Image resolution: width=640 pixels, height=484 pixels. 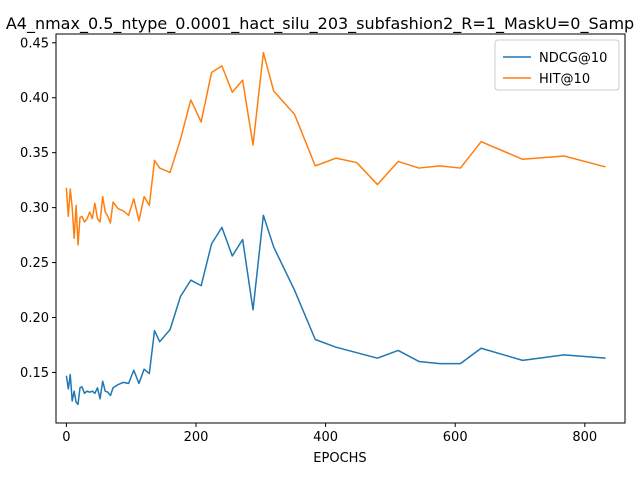 I want to click on y-tick-label: 0.35, so click(x=34, y=153).